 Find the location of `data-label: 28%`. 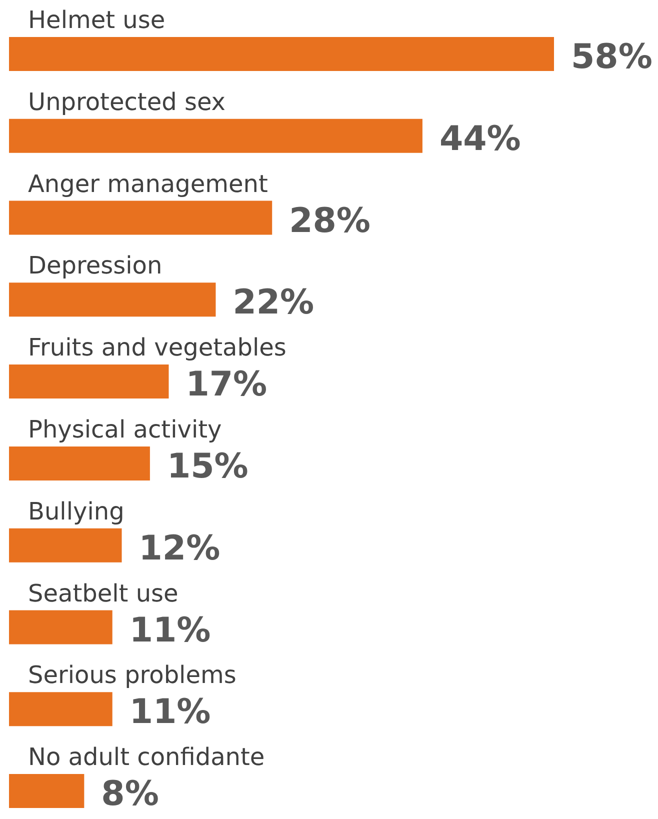

data-label: 28% is located at coordinates (329, 220).